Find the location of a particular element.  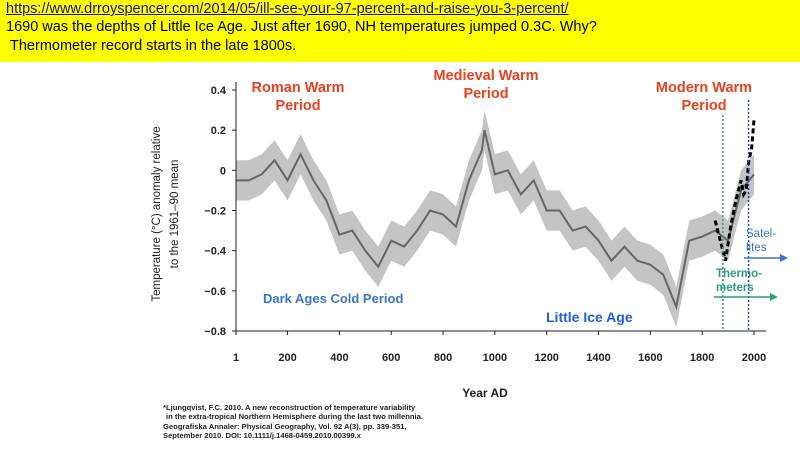

annotation-modern: Modern Warm is located at coordinates (704, 88).